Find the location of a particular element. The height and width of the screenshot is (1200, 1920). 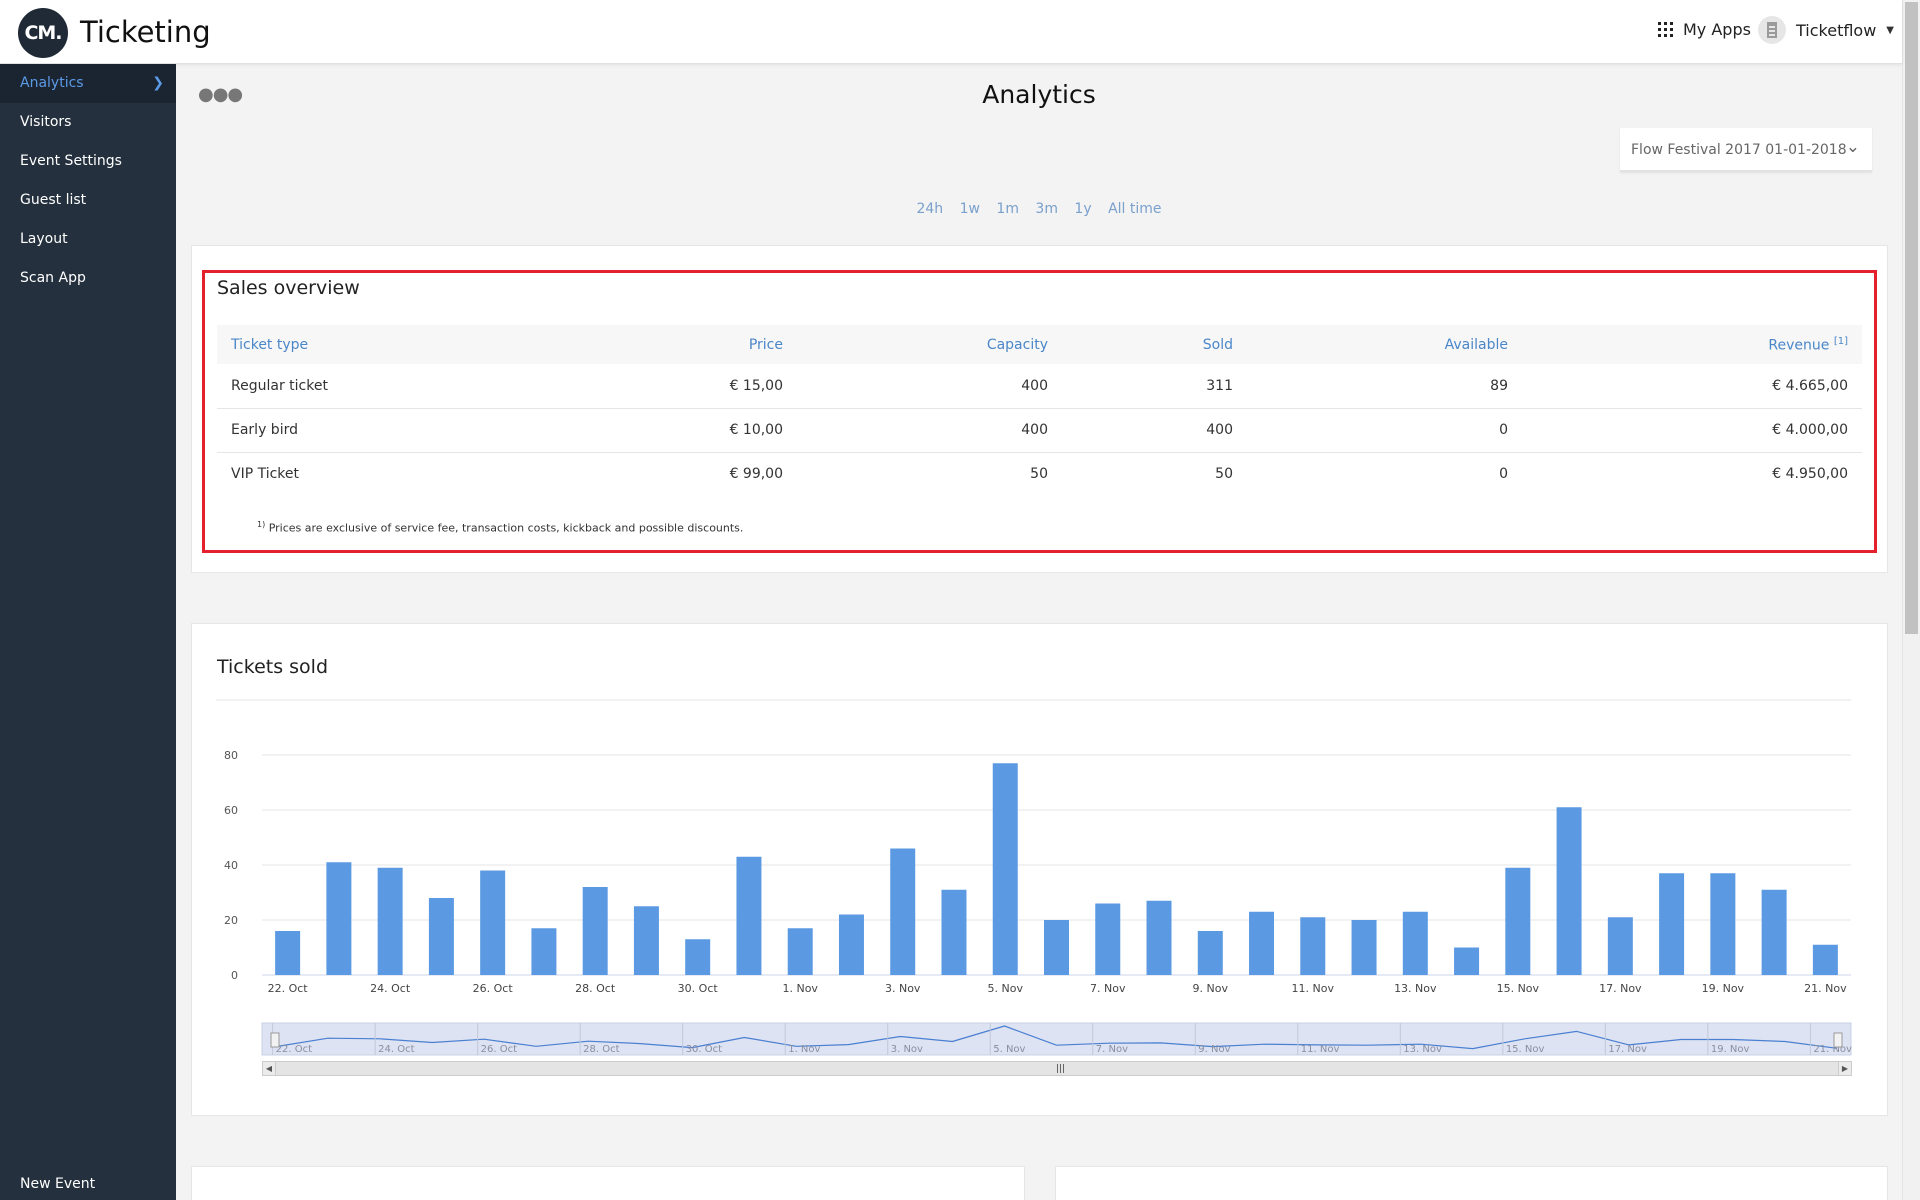

app-title: Ticketing is located at coordinates (145, 32).